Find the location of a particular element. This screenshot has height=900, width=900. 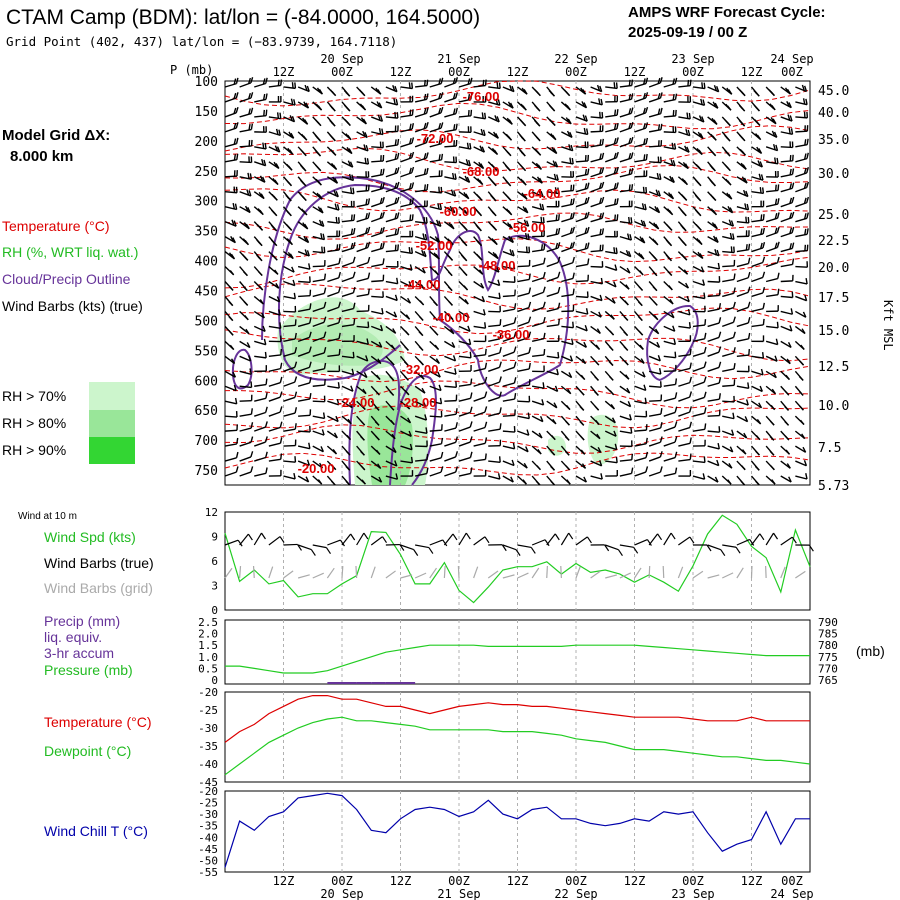

model-grid-label: Model Grid ΔX: is located at coordinates (56, 135).